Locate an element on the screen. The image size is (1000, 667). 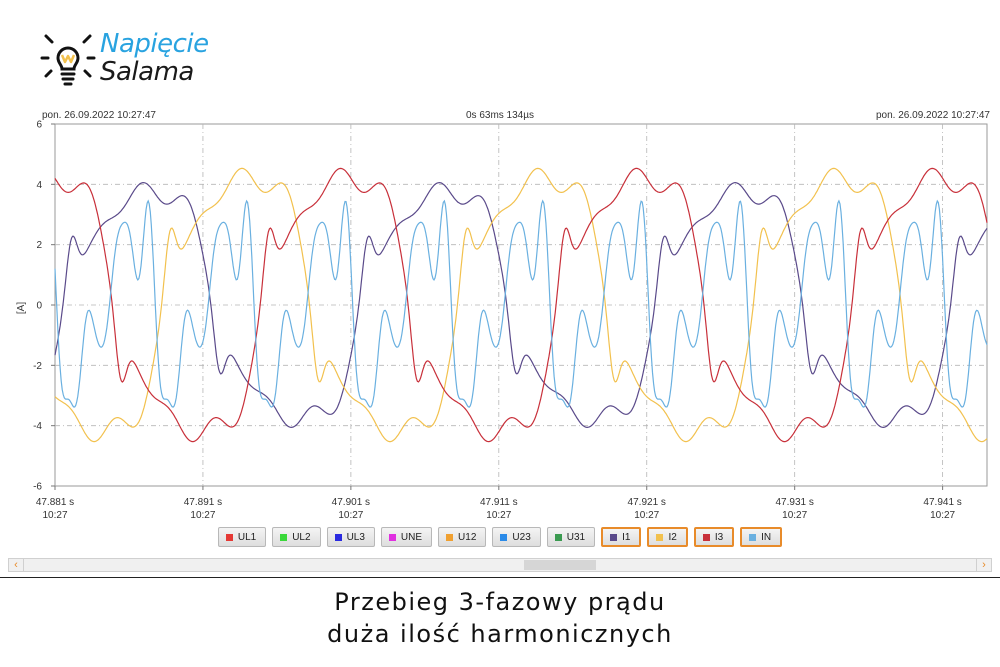
legend-label: UL3 is located at coordinates (355, 537).